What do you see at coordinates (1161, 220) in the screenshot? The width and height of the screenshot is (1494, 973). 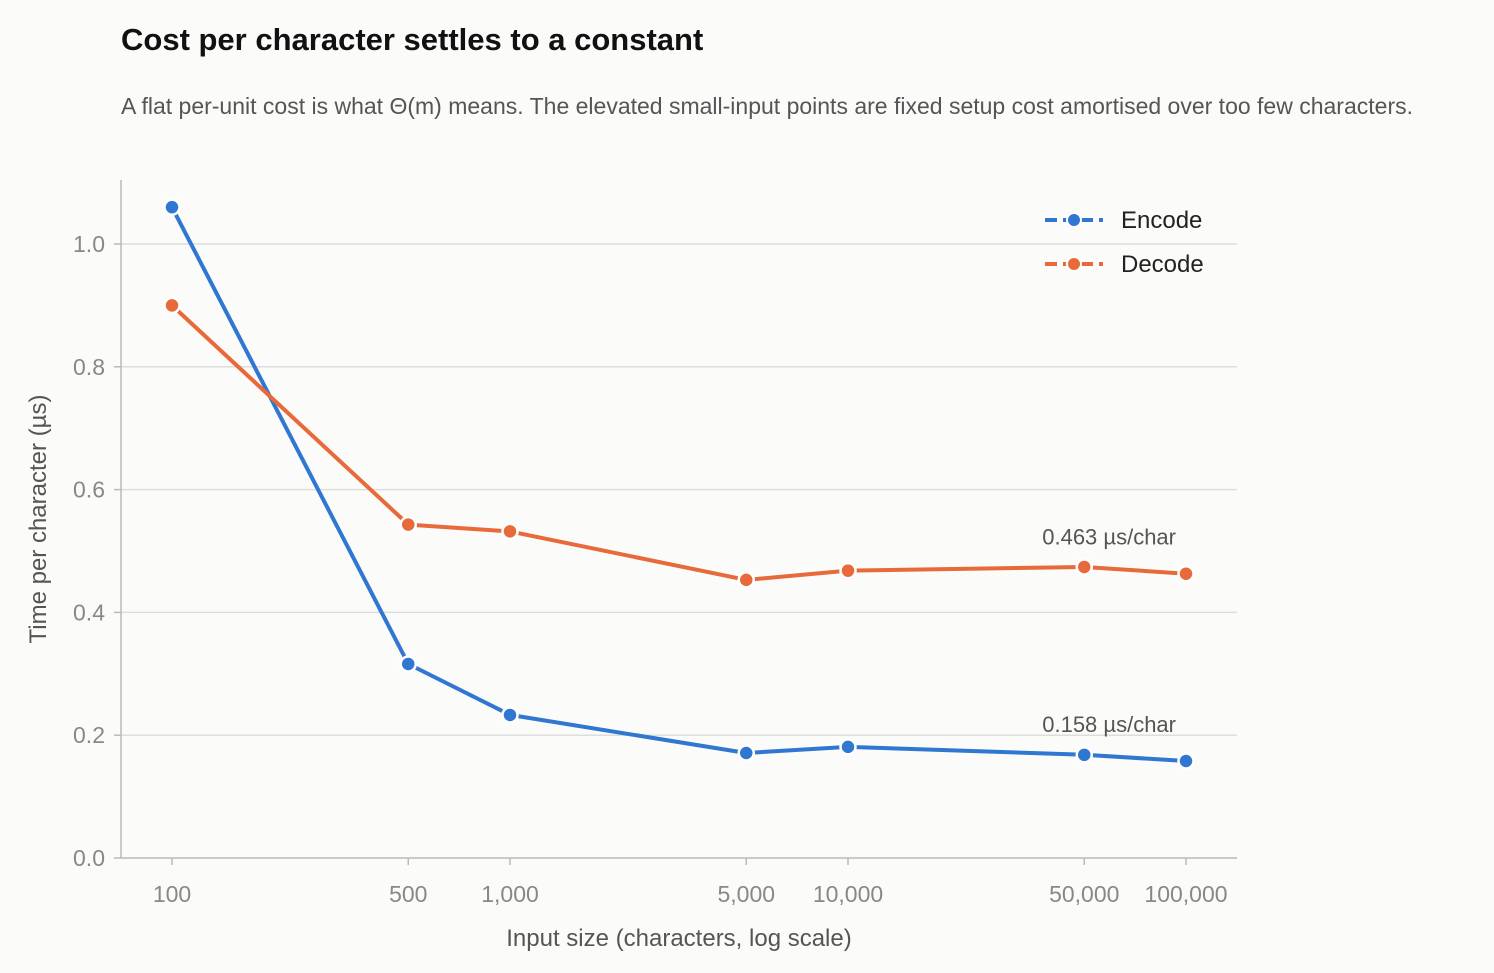 I see `legend-label: Encode` at bounding box center [1161, 220].